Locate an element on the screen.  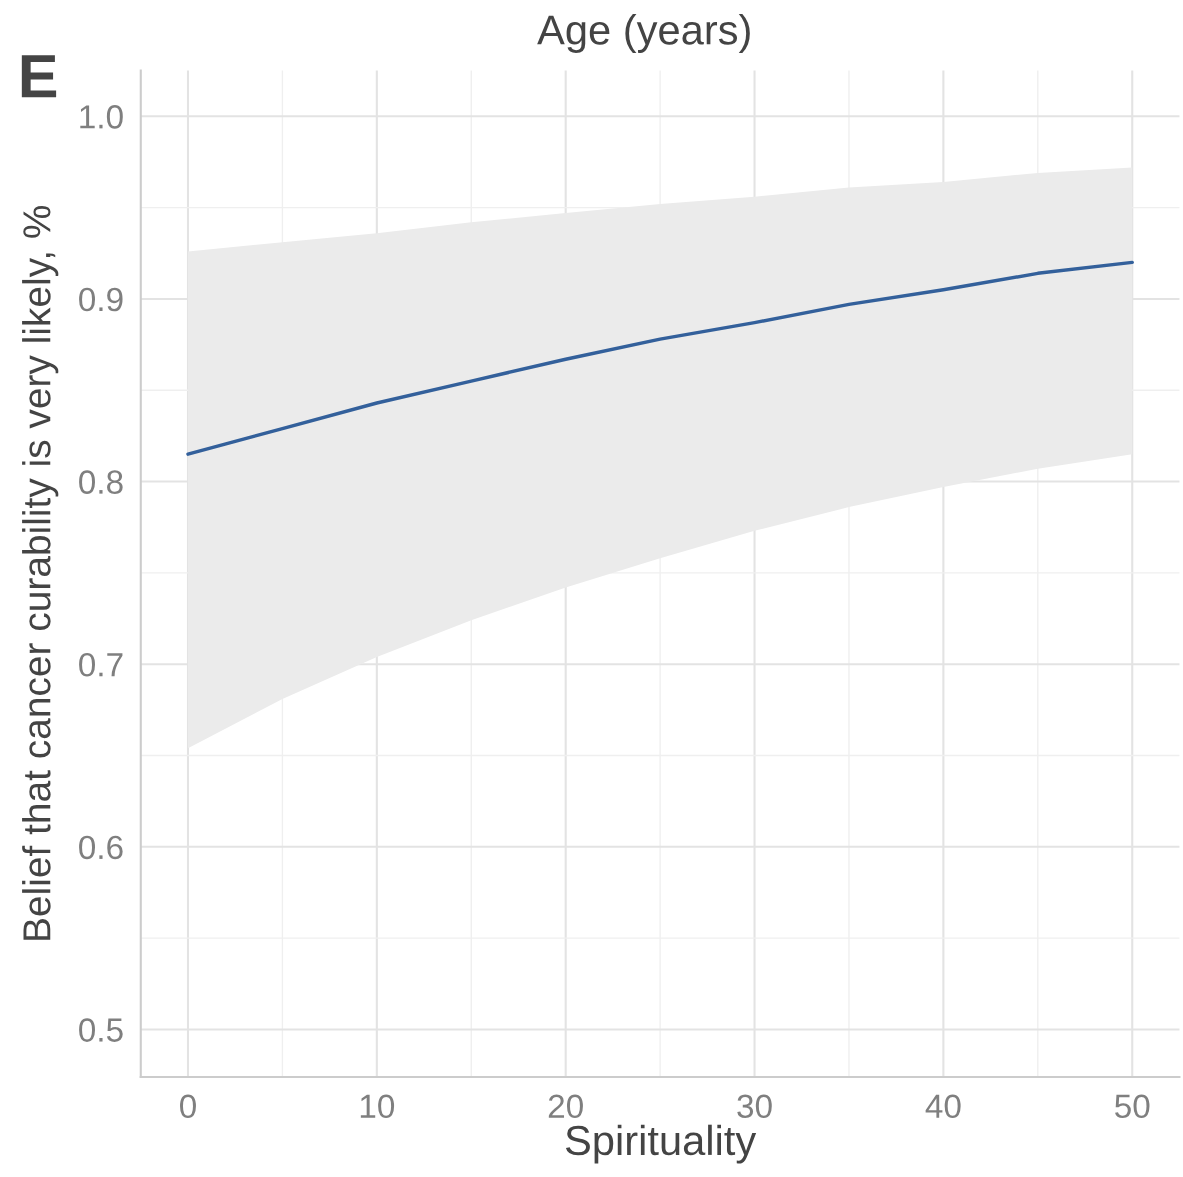
text: Age (years) is located at coordinates (643, 33).